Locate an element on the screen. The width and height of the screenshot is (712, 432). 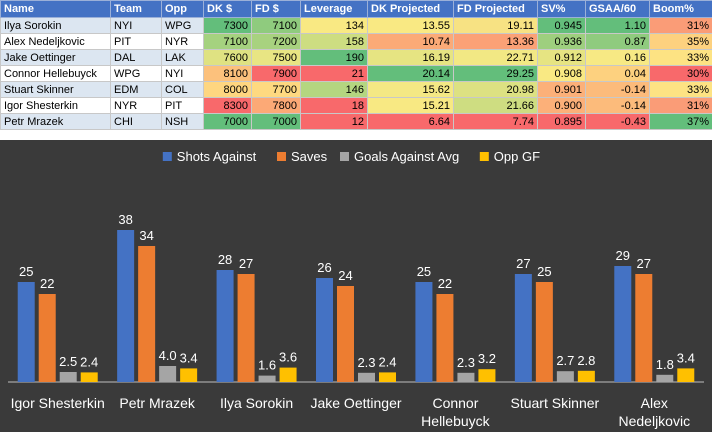
table-cell: DAL is located at coordinates (136, 57).